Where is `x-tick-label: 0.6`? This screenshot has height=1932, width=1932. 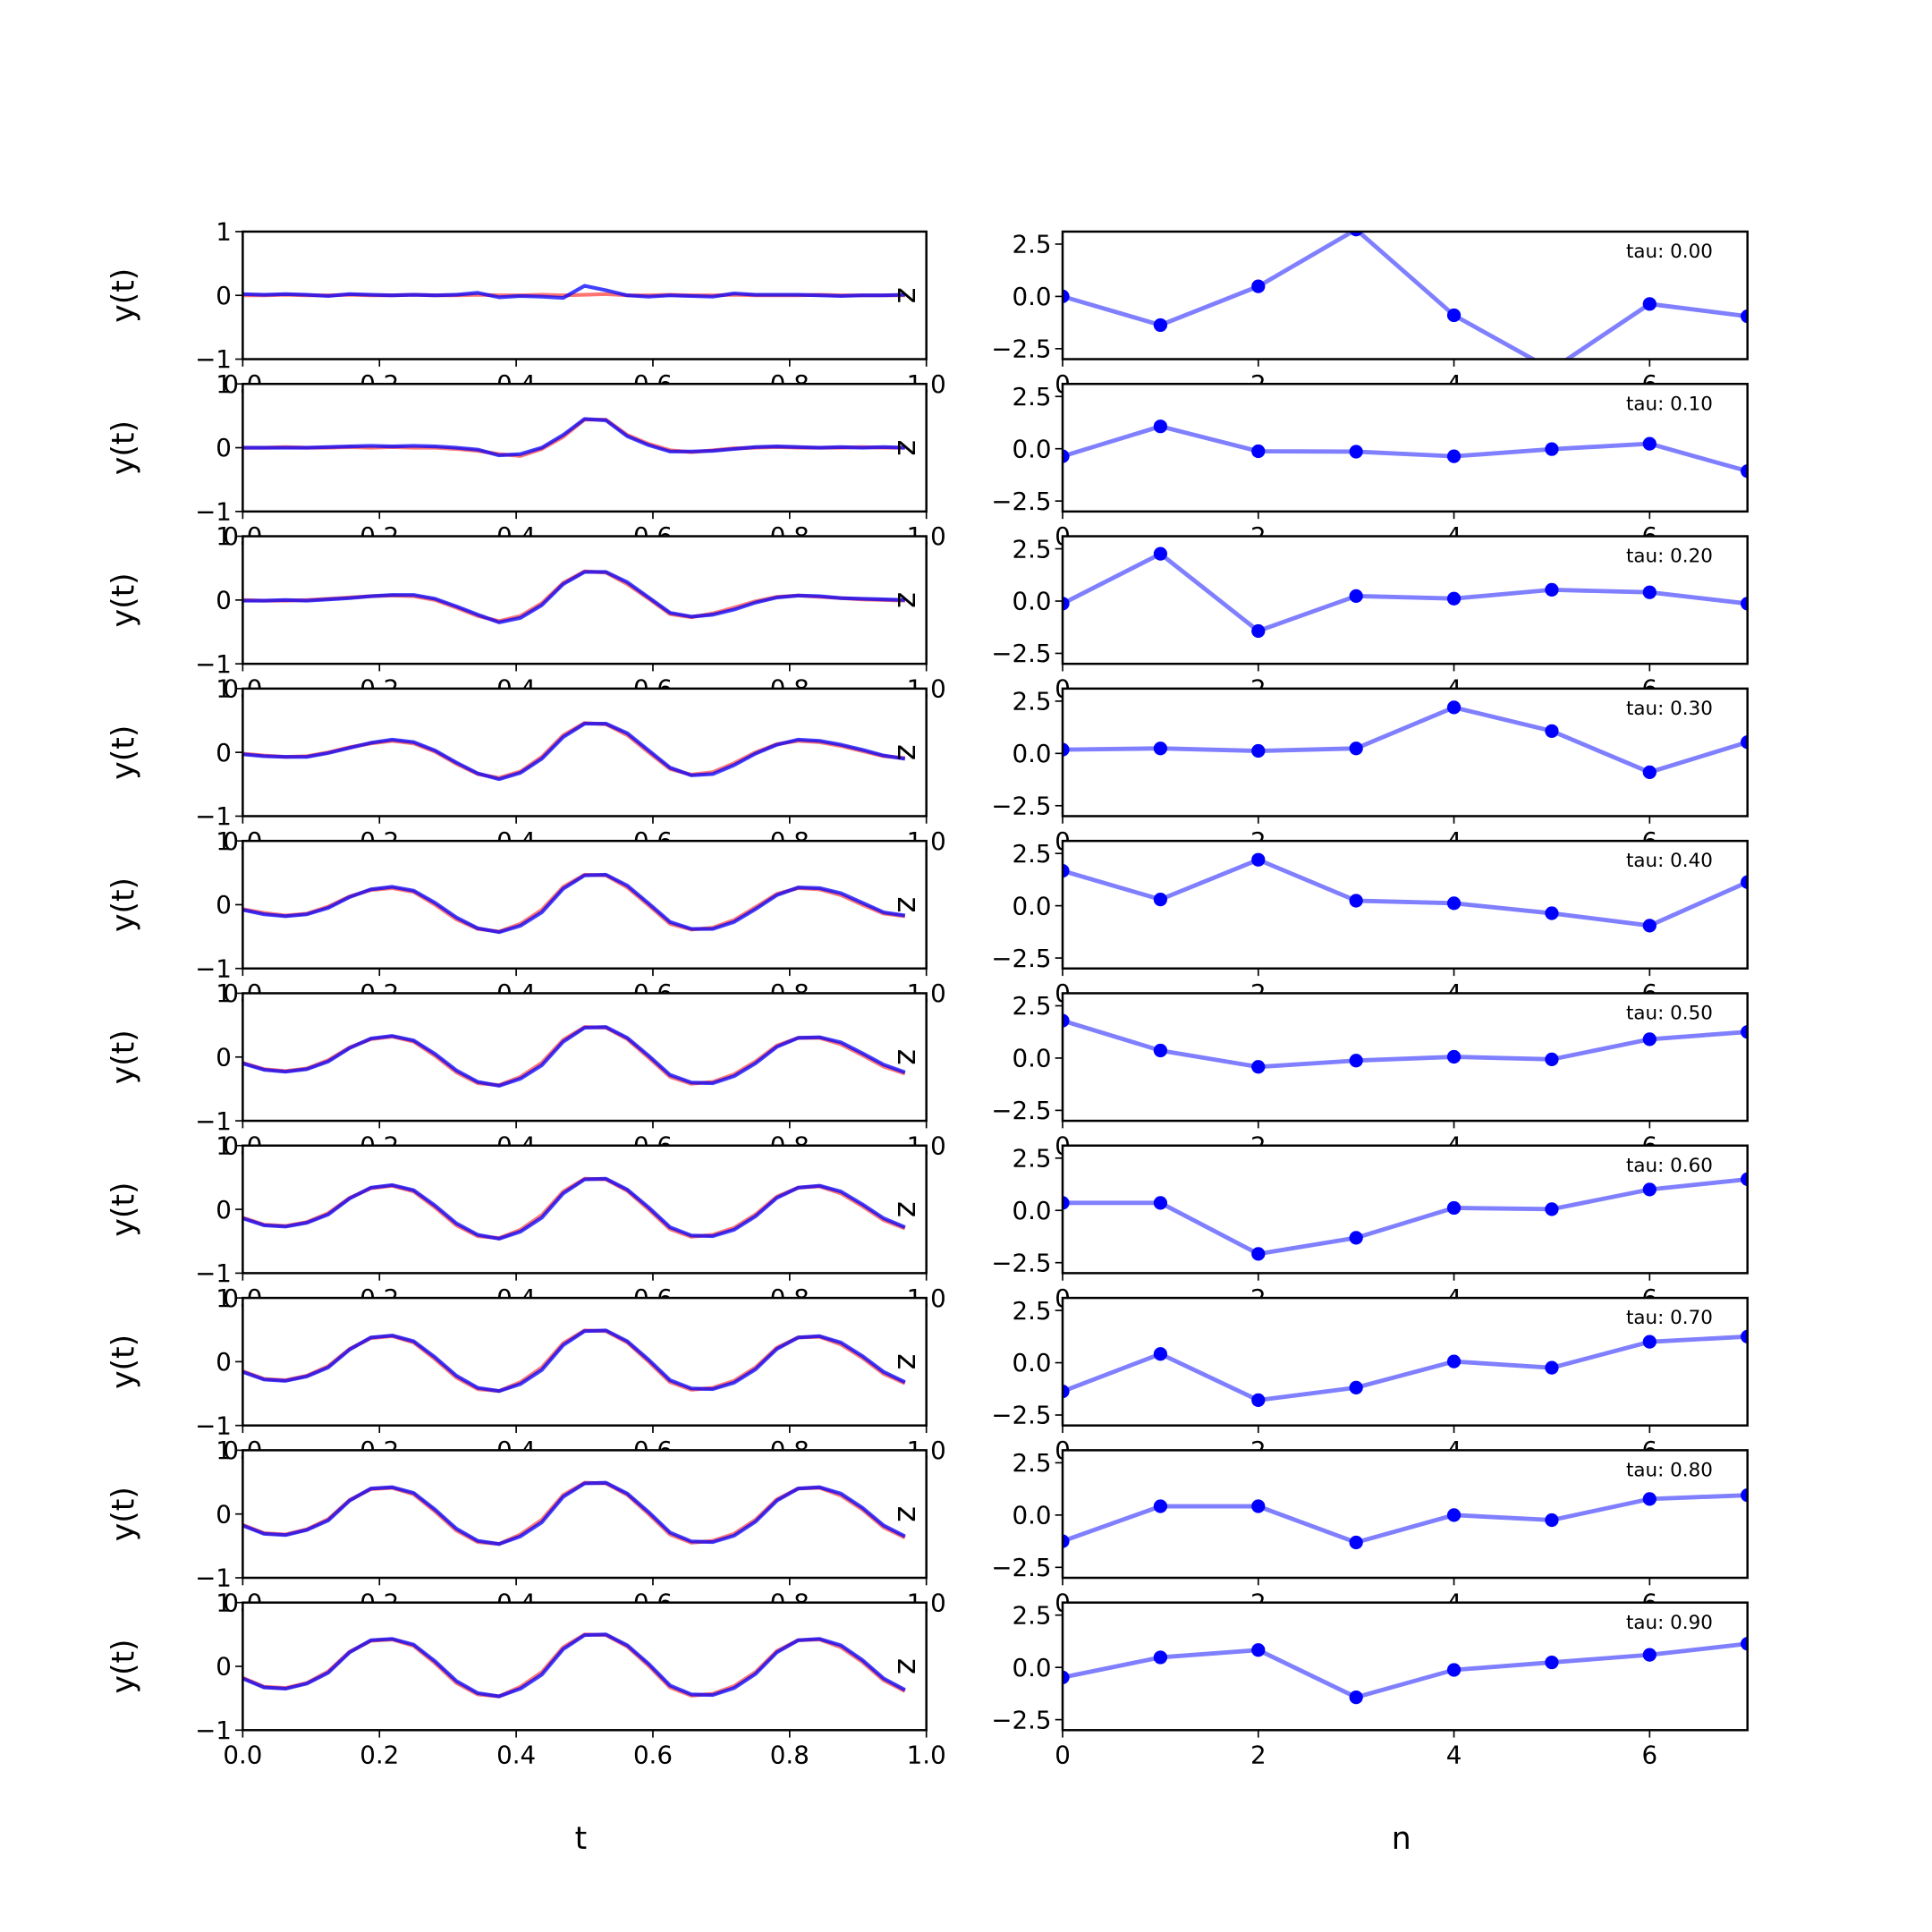
x-tick-label: 0.6 is located at coordinates (653, 1755).